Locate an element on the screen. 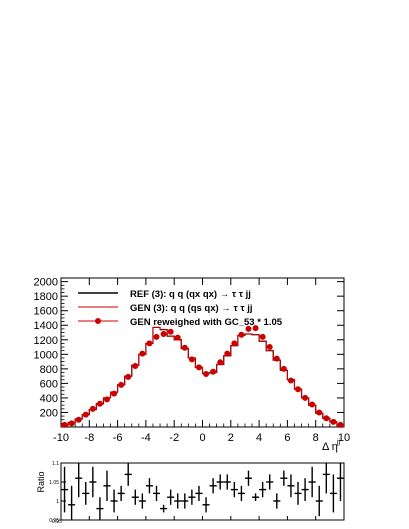 This screenshot has height=529, width=409. x-tick-label: 10 is located at coordinates (344, 438).